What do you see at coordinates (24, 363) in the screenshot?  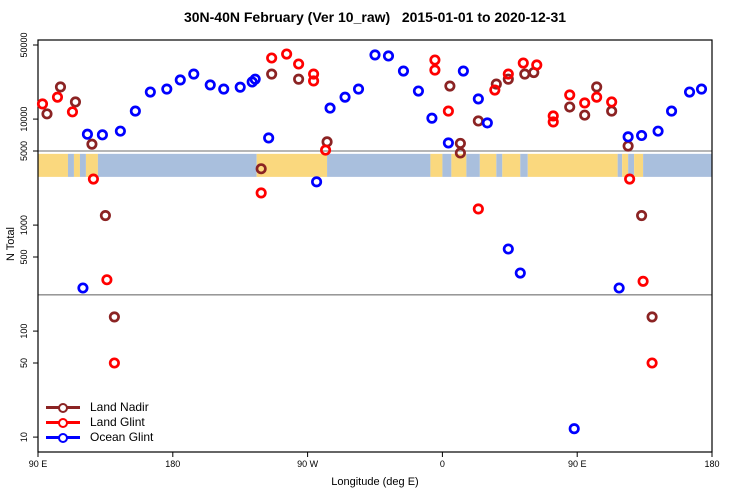 I see `y-tick-label: 50` at bounding box center [24, 363].